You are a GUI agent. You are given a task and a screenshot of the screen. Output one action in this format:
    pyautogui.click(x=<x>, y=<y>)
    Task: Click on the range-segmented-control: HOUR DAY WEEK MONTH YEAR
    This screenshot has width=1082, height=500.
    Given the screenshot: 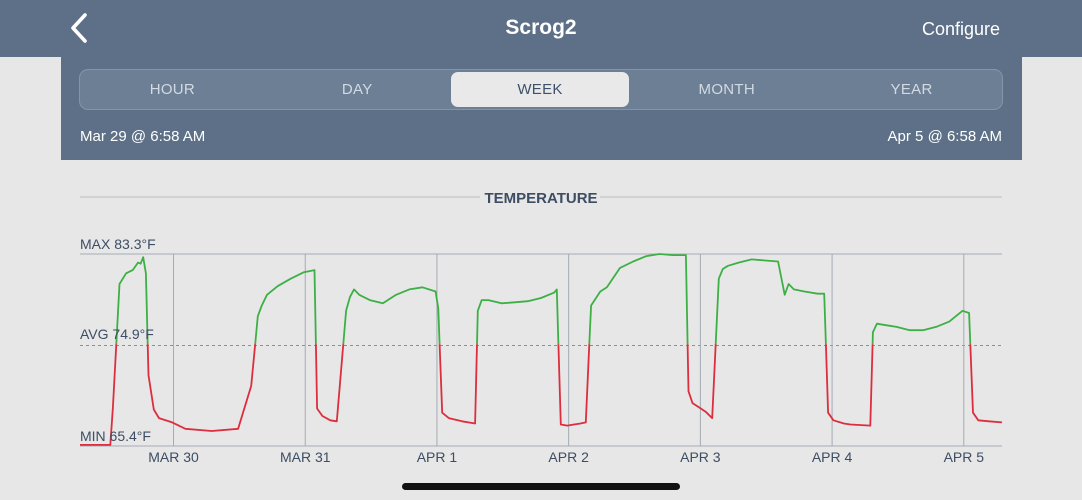 What is the action you would take?
    pyautogui.click(x=541, y=89)
    